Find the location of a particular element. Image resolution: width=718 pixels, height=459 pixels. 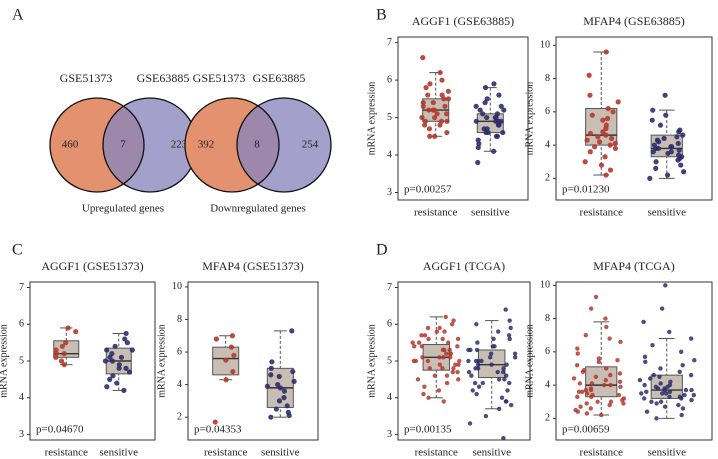

venn-caption: Upregulated genes is located at coordinates (123, 209).